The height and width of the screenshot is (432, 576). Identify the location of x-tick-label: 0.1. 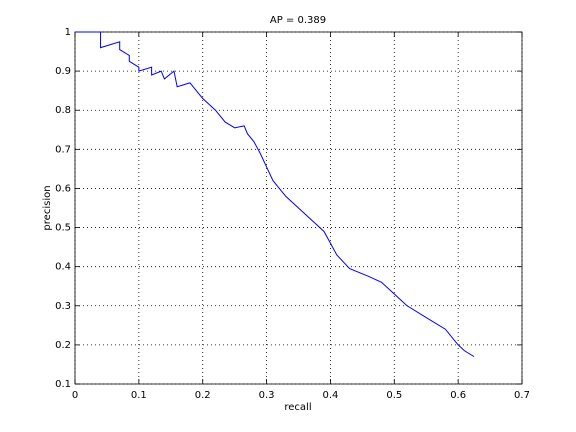
(139, 395).